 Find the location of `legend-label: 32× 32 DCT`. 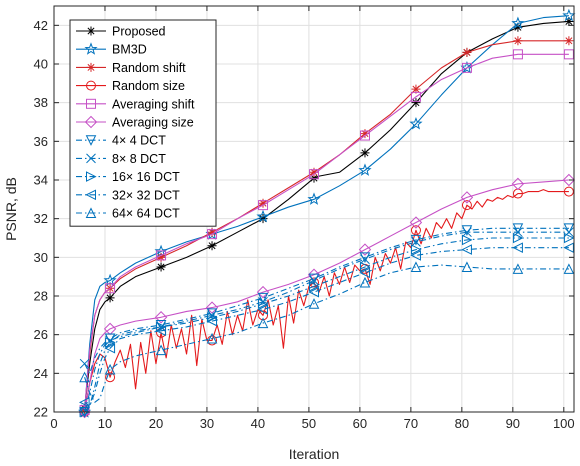

legend-label: 32× 32 DCT is located at coordinates (146, 195).